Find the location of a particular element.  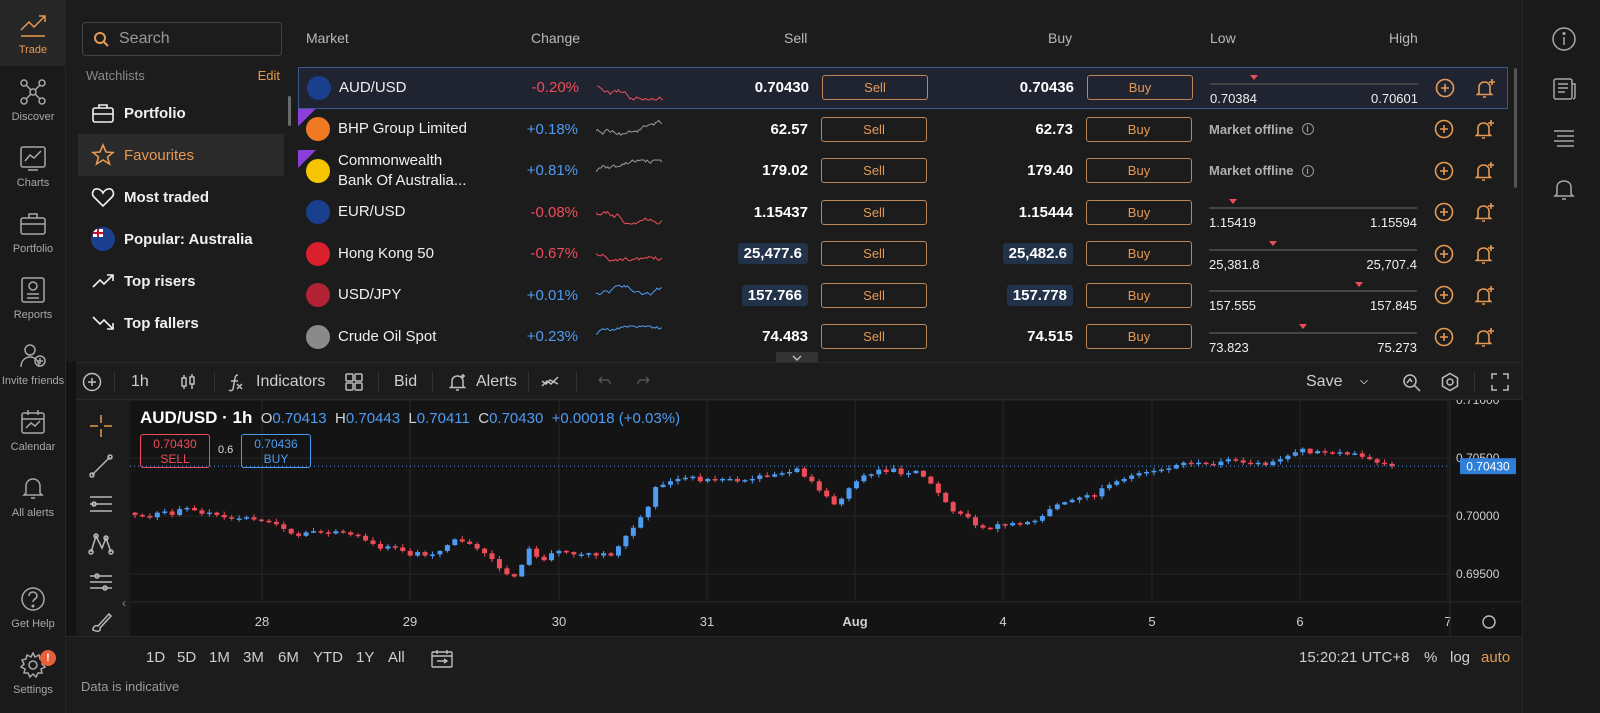

trend-line-tool is located at coordinates (101, 466).